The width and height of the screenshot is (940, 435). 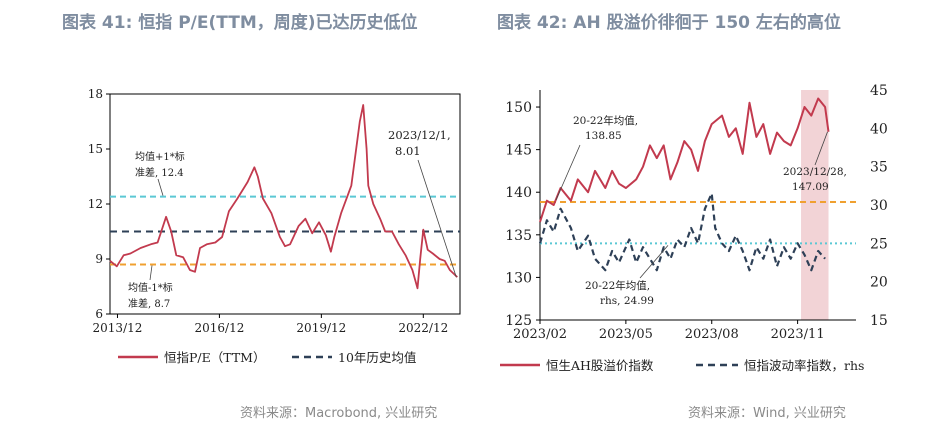 I want to click on right-ah-series-line, so click(x=684, y=160).